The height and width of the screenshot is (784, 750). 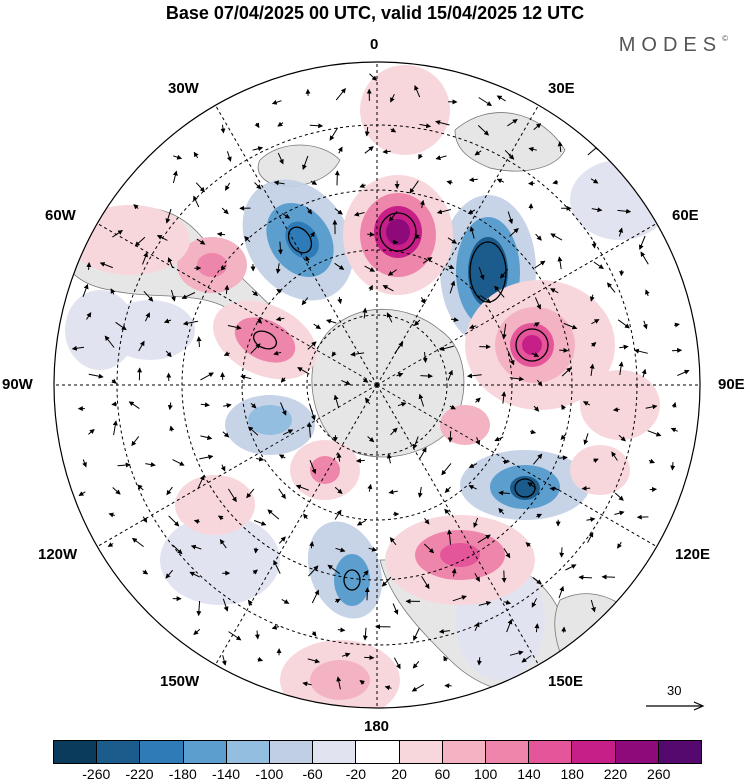 I want to click on colorbar-tick-label: 60, so click(x=443, y=774).